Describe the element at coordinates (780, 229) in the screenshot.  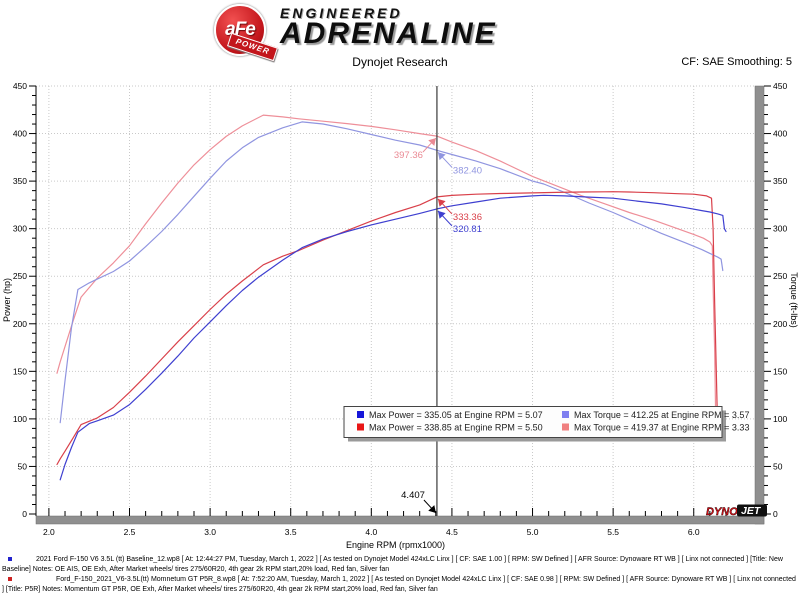
I see `torque-tick-label: 300` at that location.